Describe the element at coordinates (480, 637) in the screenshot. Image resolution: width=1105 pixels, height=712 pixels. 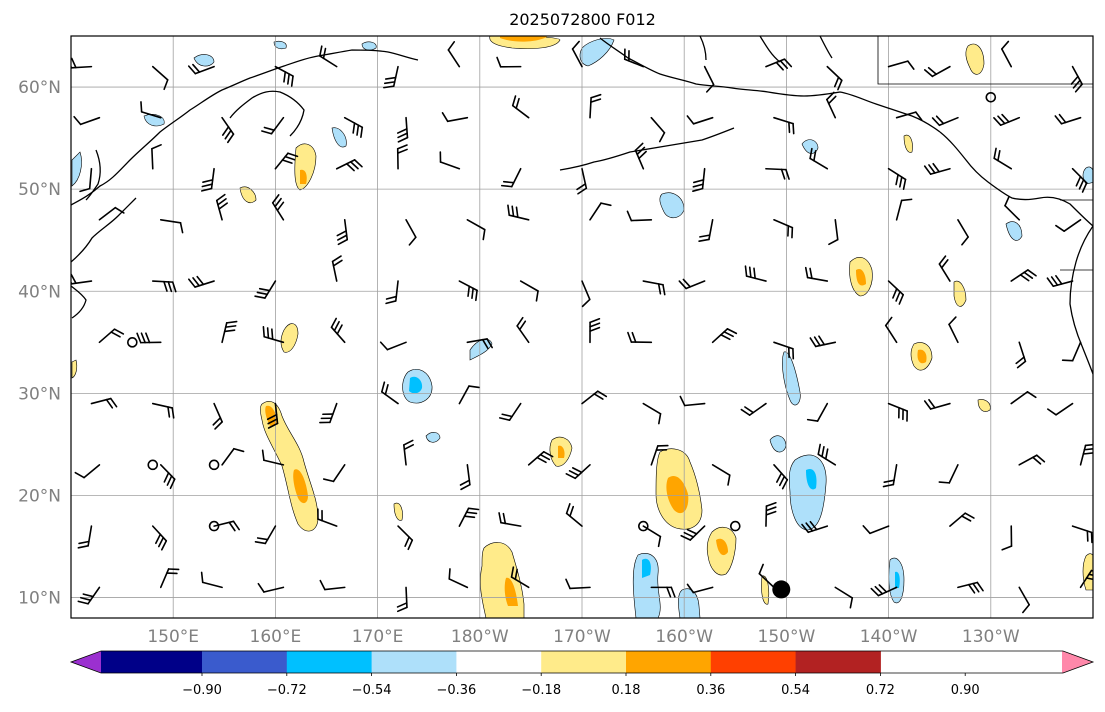
I see `lon-label: 180°W` at that location.